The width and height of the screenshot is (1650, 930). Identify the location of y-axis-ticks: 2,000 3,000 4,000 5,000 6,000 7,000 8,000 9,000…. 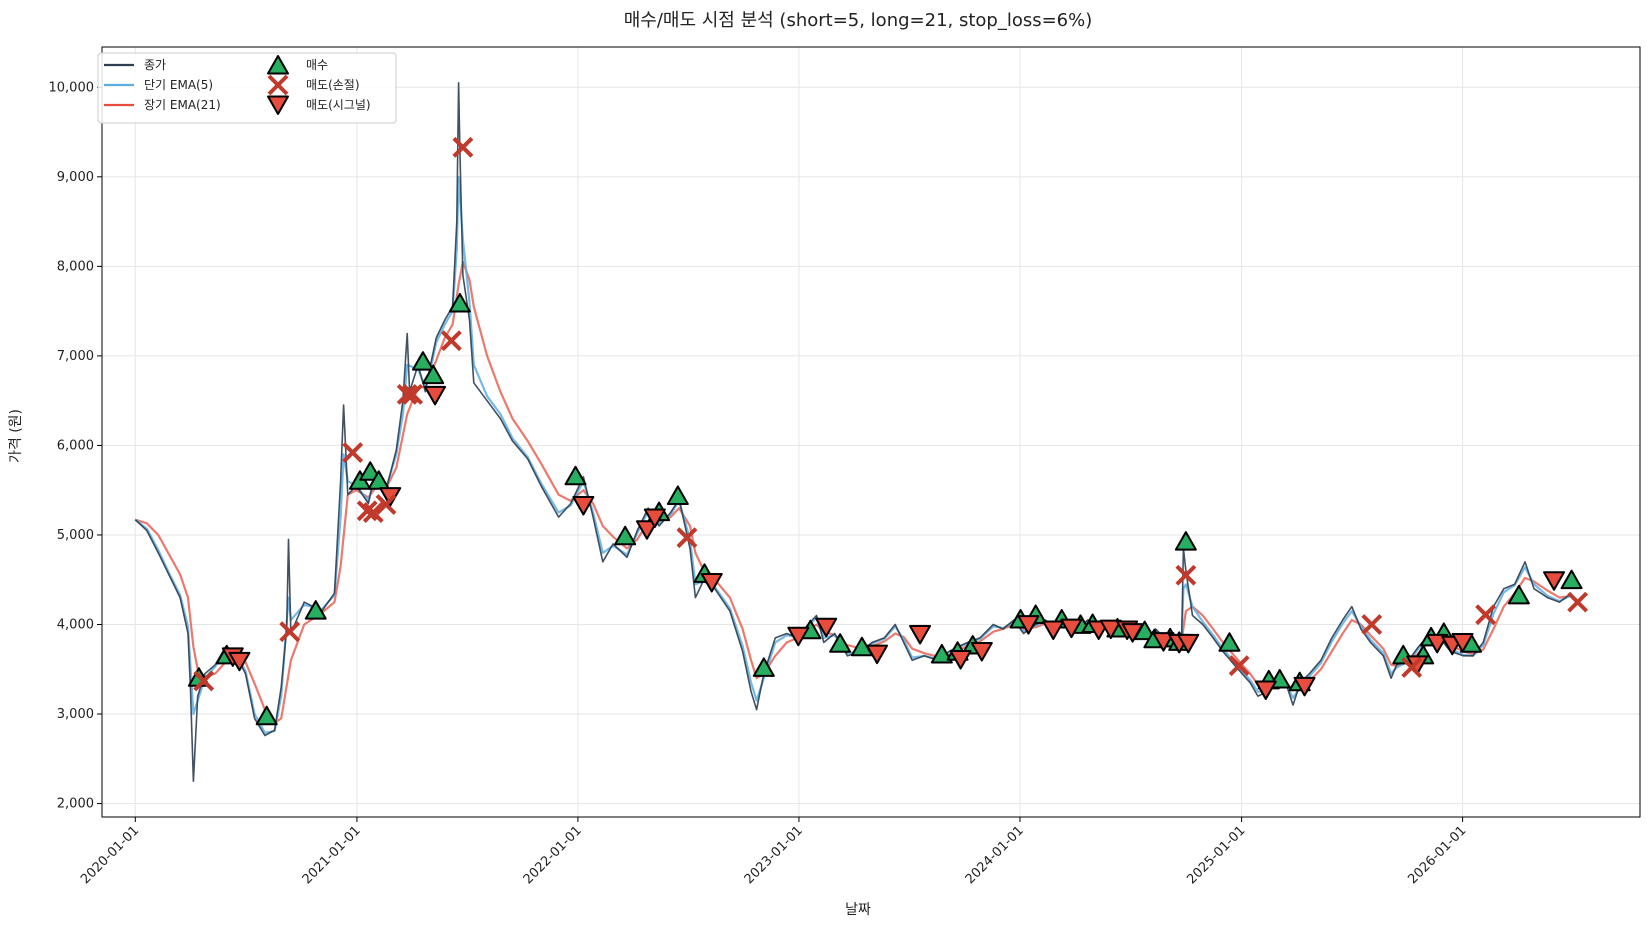
(75, 446).